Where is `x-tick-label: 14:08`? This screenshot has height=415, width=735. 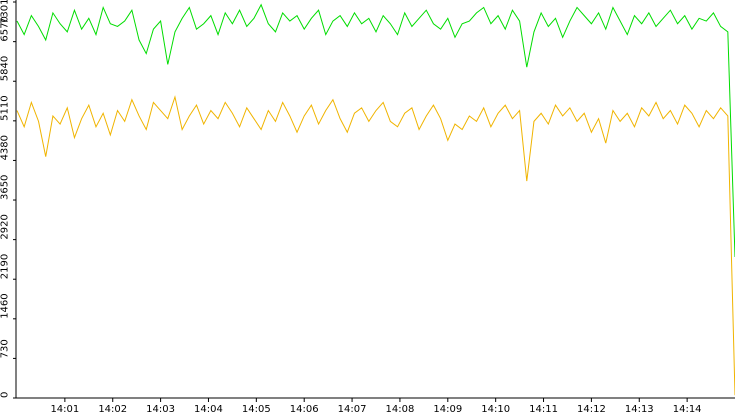
x-tick-label: 14:08 is located at coordinates (400, 409).